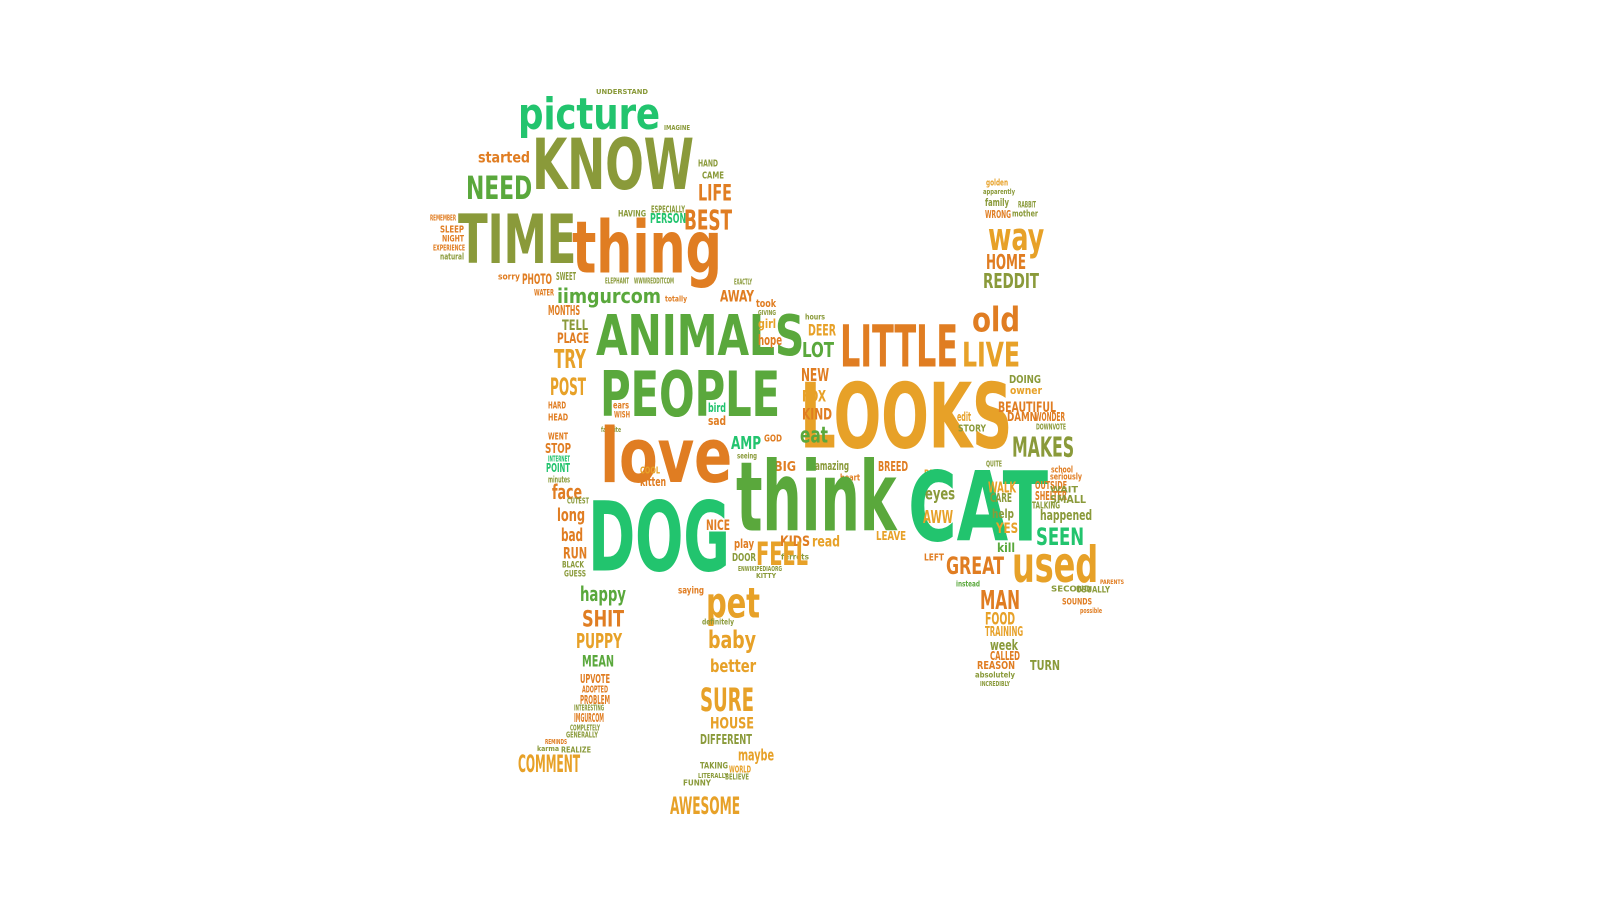 The width and height of the screenshot is (1600, 900). What do you see at coordinates (744, 557) in the screenshot?
I see `word-door: DOOR` at bounding box center [744, 557].